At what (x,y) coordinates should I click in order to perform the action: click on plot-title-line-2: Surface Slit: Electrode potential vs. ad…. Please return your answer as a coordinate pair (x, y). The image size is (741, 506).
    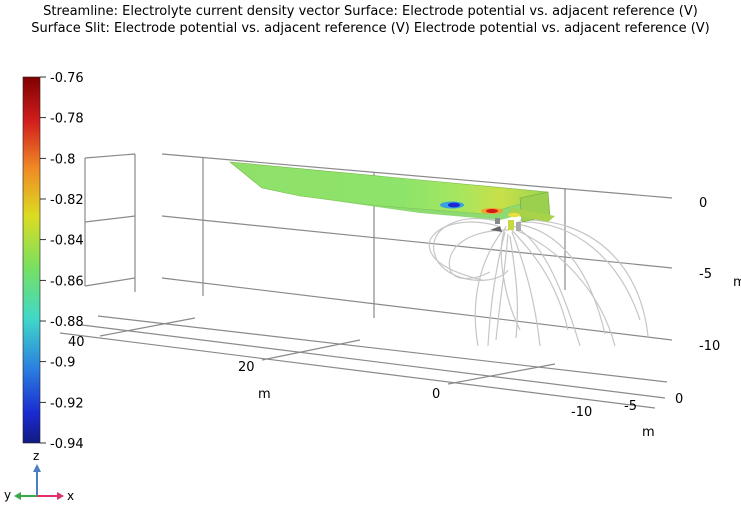
    Looking at the image, I should click on (370, 28).